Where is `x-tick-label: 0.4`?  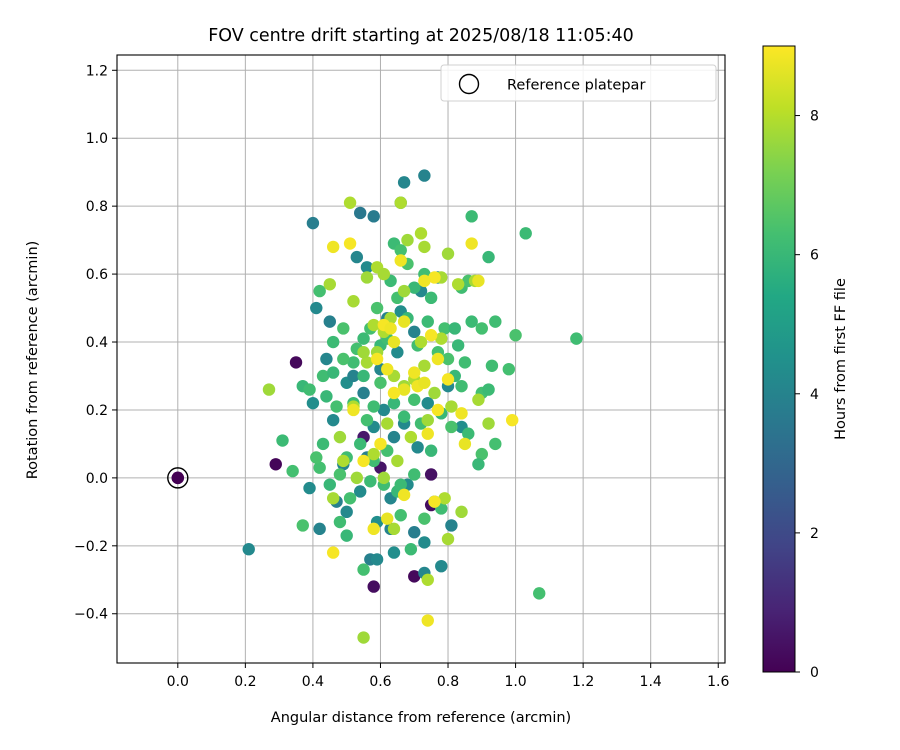
x-tick-label: 0.4 is located at coordinates (313, 682).